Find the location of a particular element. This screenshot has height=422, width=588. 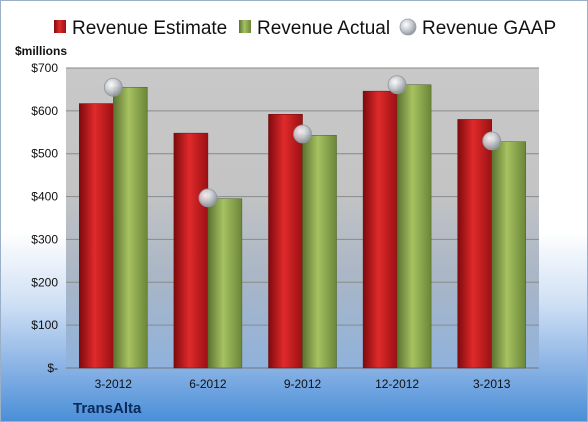

y-tick-label: $600 is located at coordinates (44, 111).